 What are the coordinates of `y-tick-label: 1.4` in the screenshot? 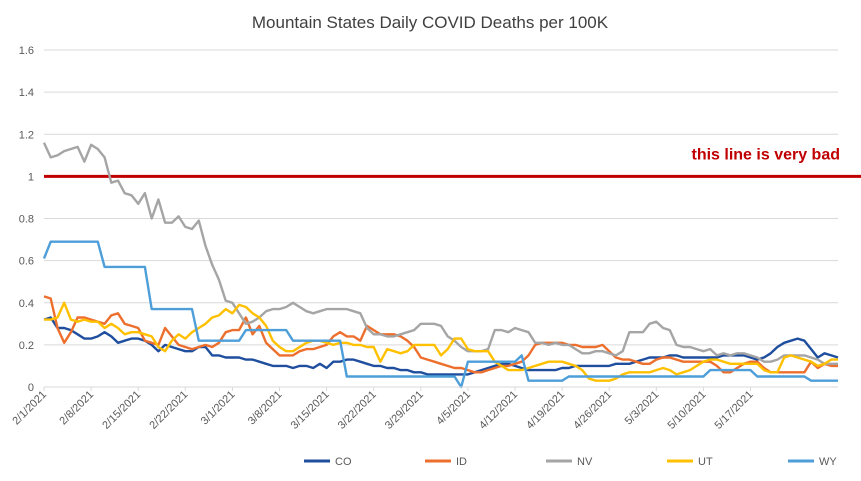 It's located at (26, 93).